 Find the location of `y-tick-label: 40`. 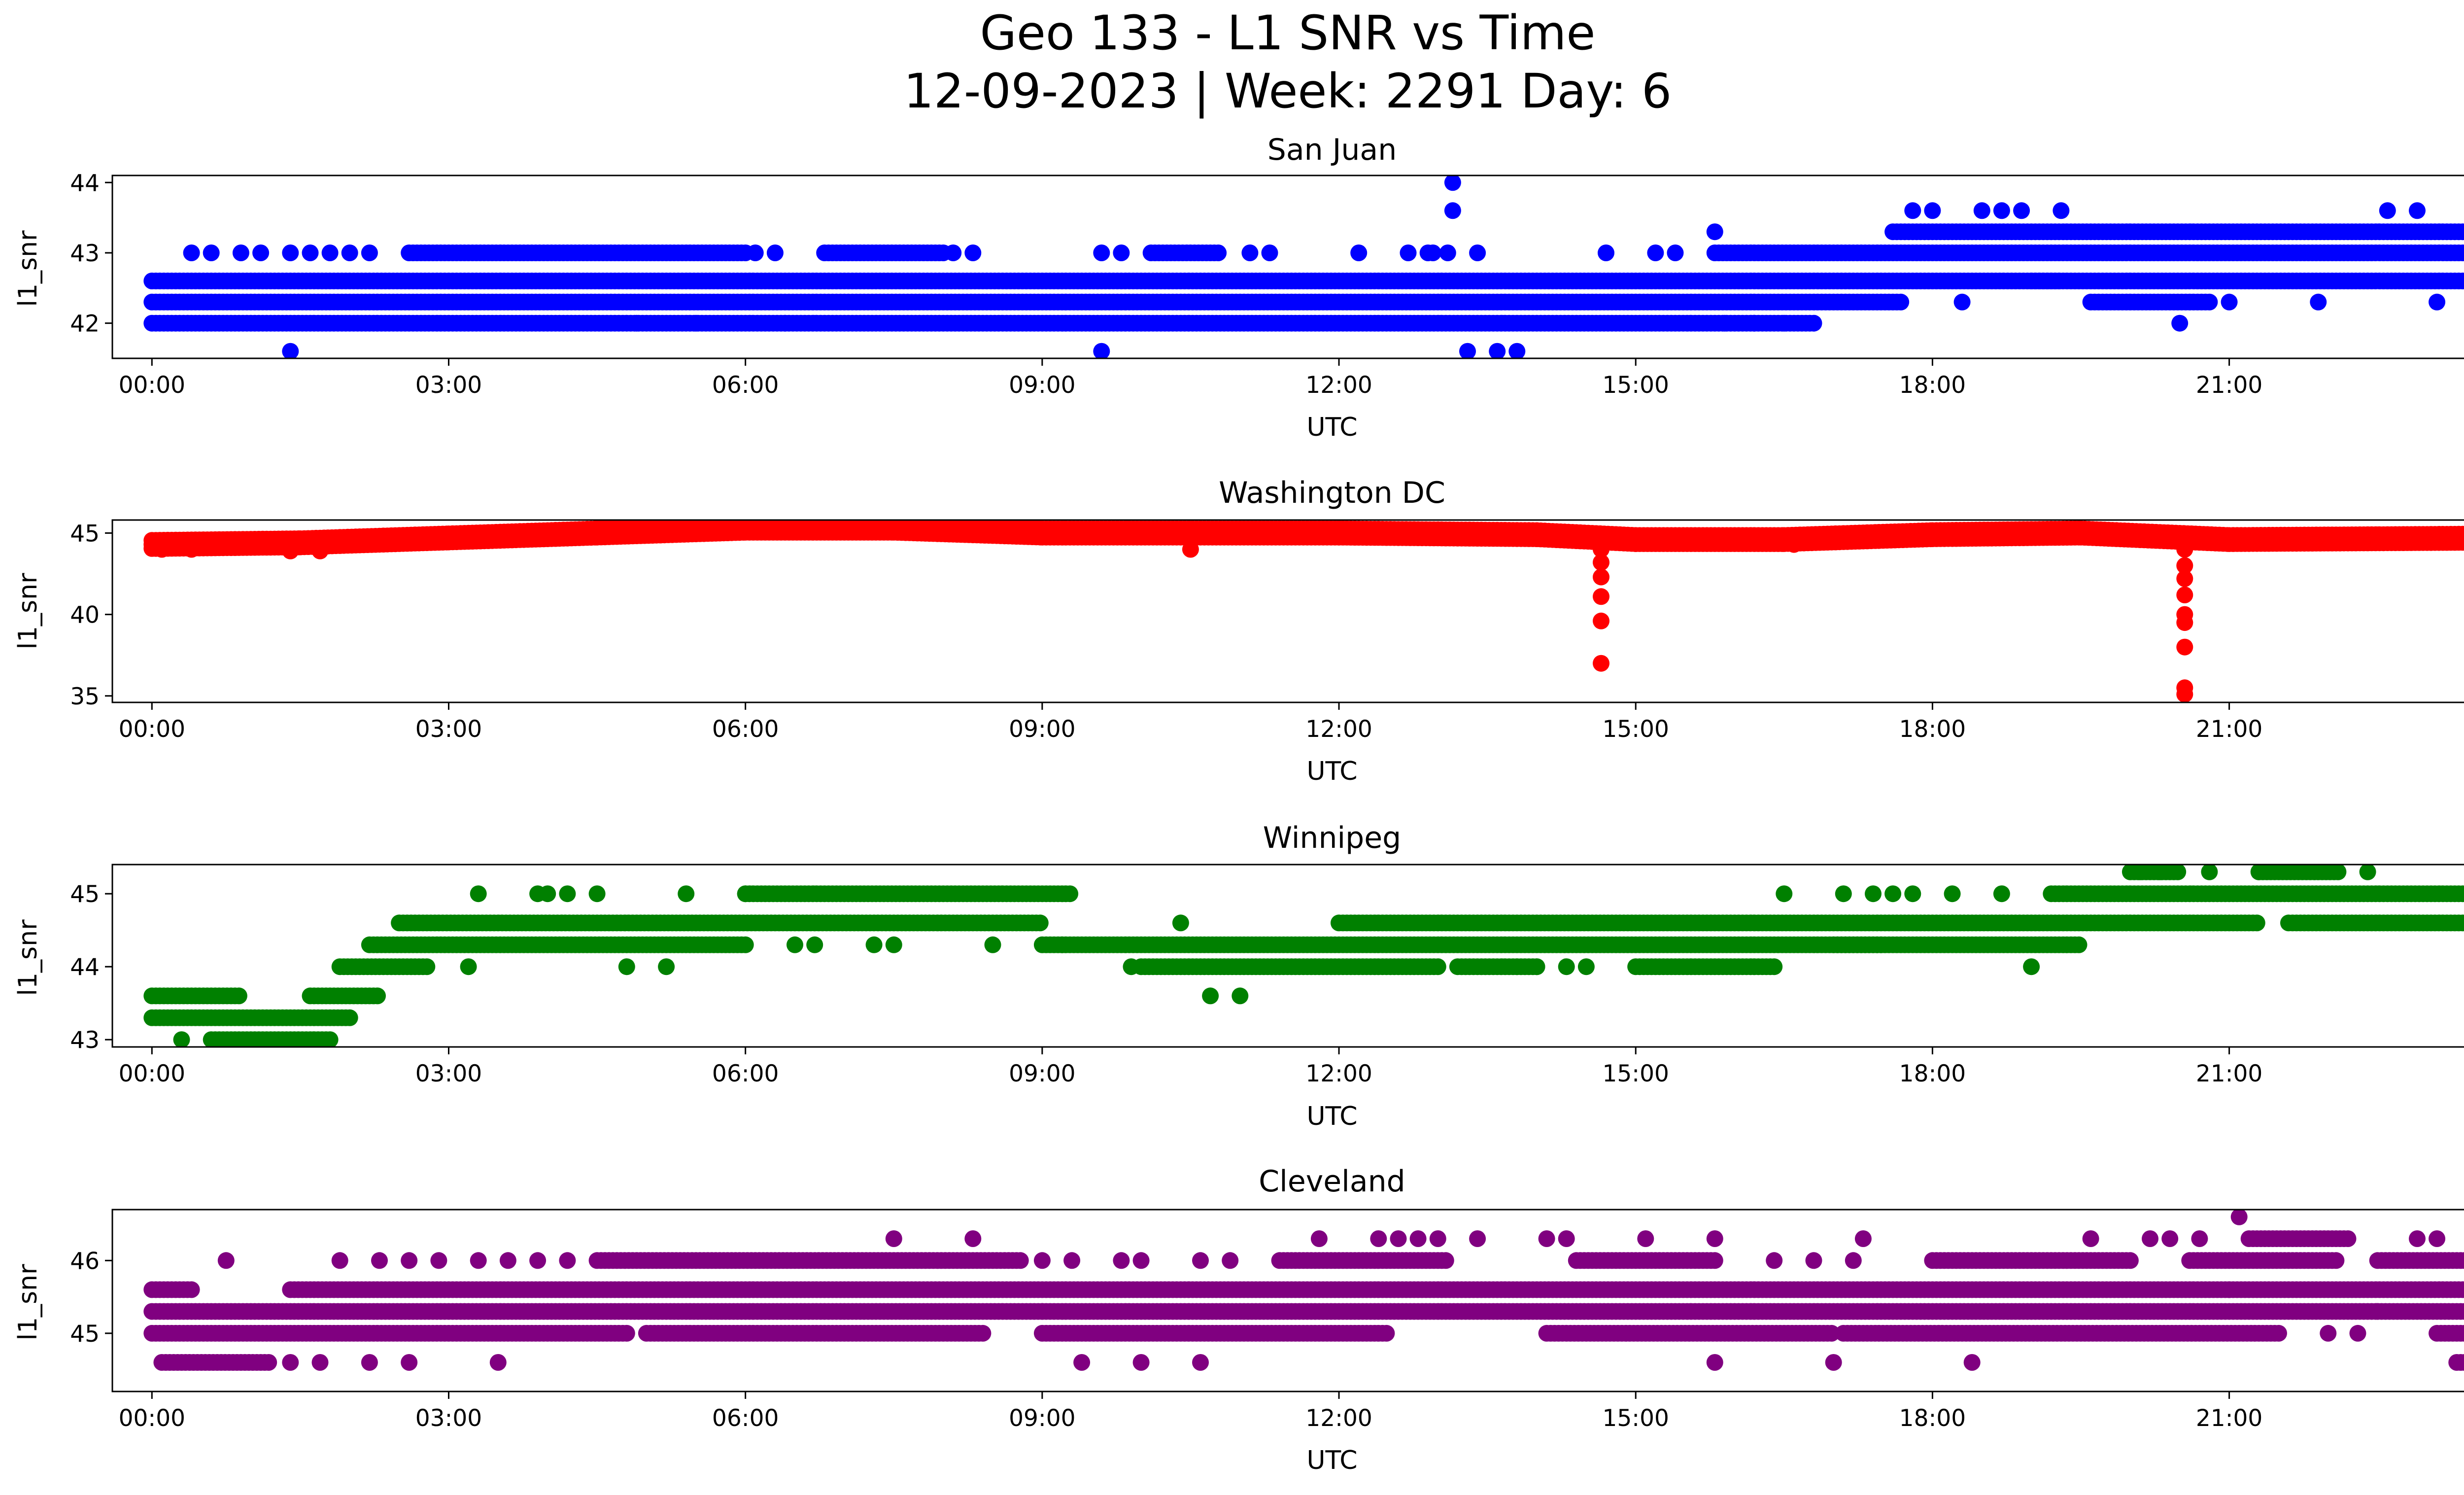

y-tick-label: 40 is located at coordinates (85, 615).